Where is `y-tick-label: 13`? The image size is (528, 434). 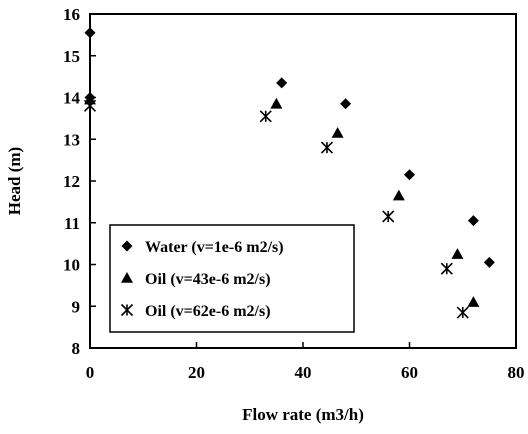
y-tick-label: 13 is located at coordinates (71, 139).